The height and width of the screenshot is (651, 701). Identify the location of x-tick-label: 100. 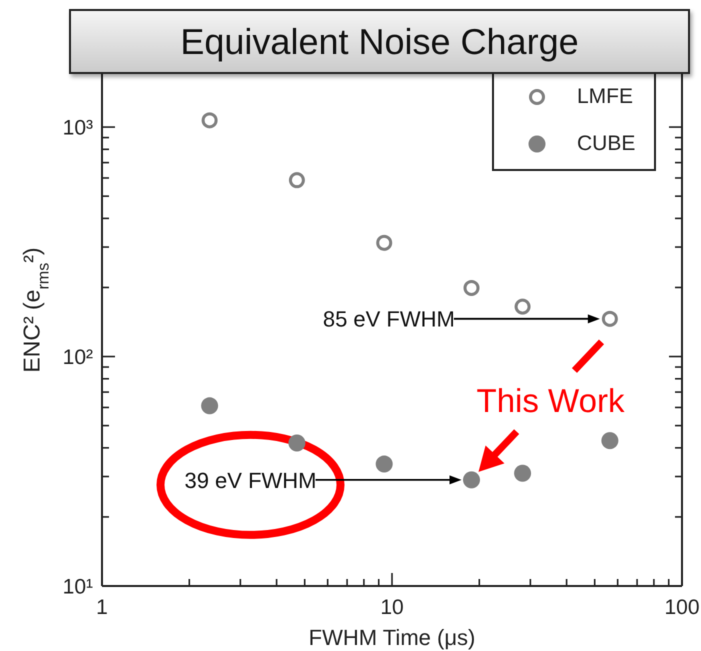
(682, 607).